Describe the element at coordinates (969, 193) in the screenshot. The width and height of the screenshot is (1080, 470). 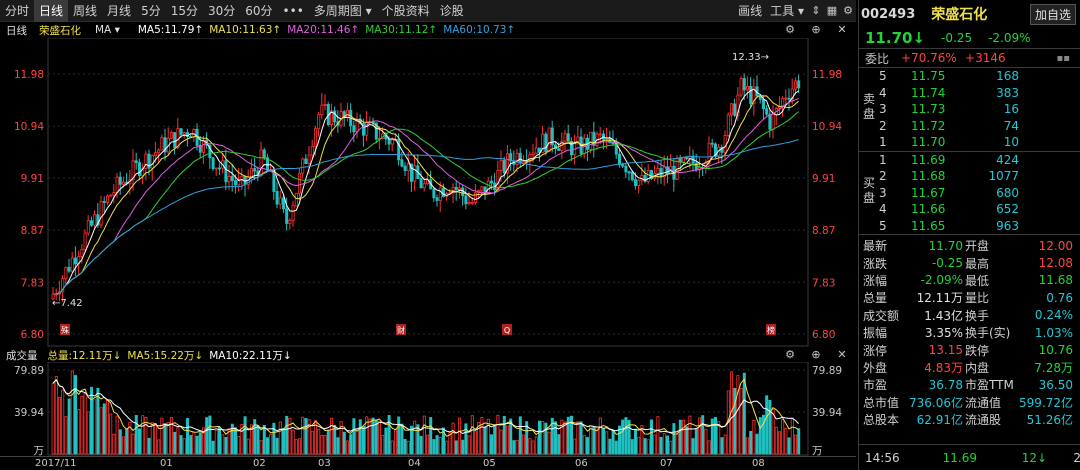
I see `bid-row: 3 11.67 680` at that location.